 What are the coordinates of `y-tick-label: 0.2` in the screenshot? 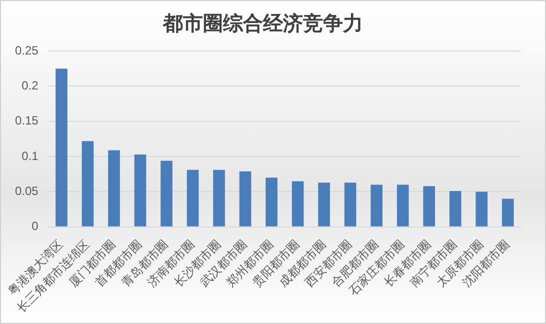 It's located at (30, 85).